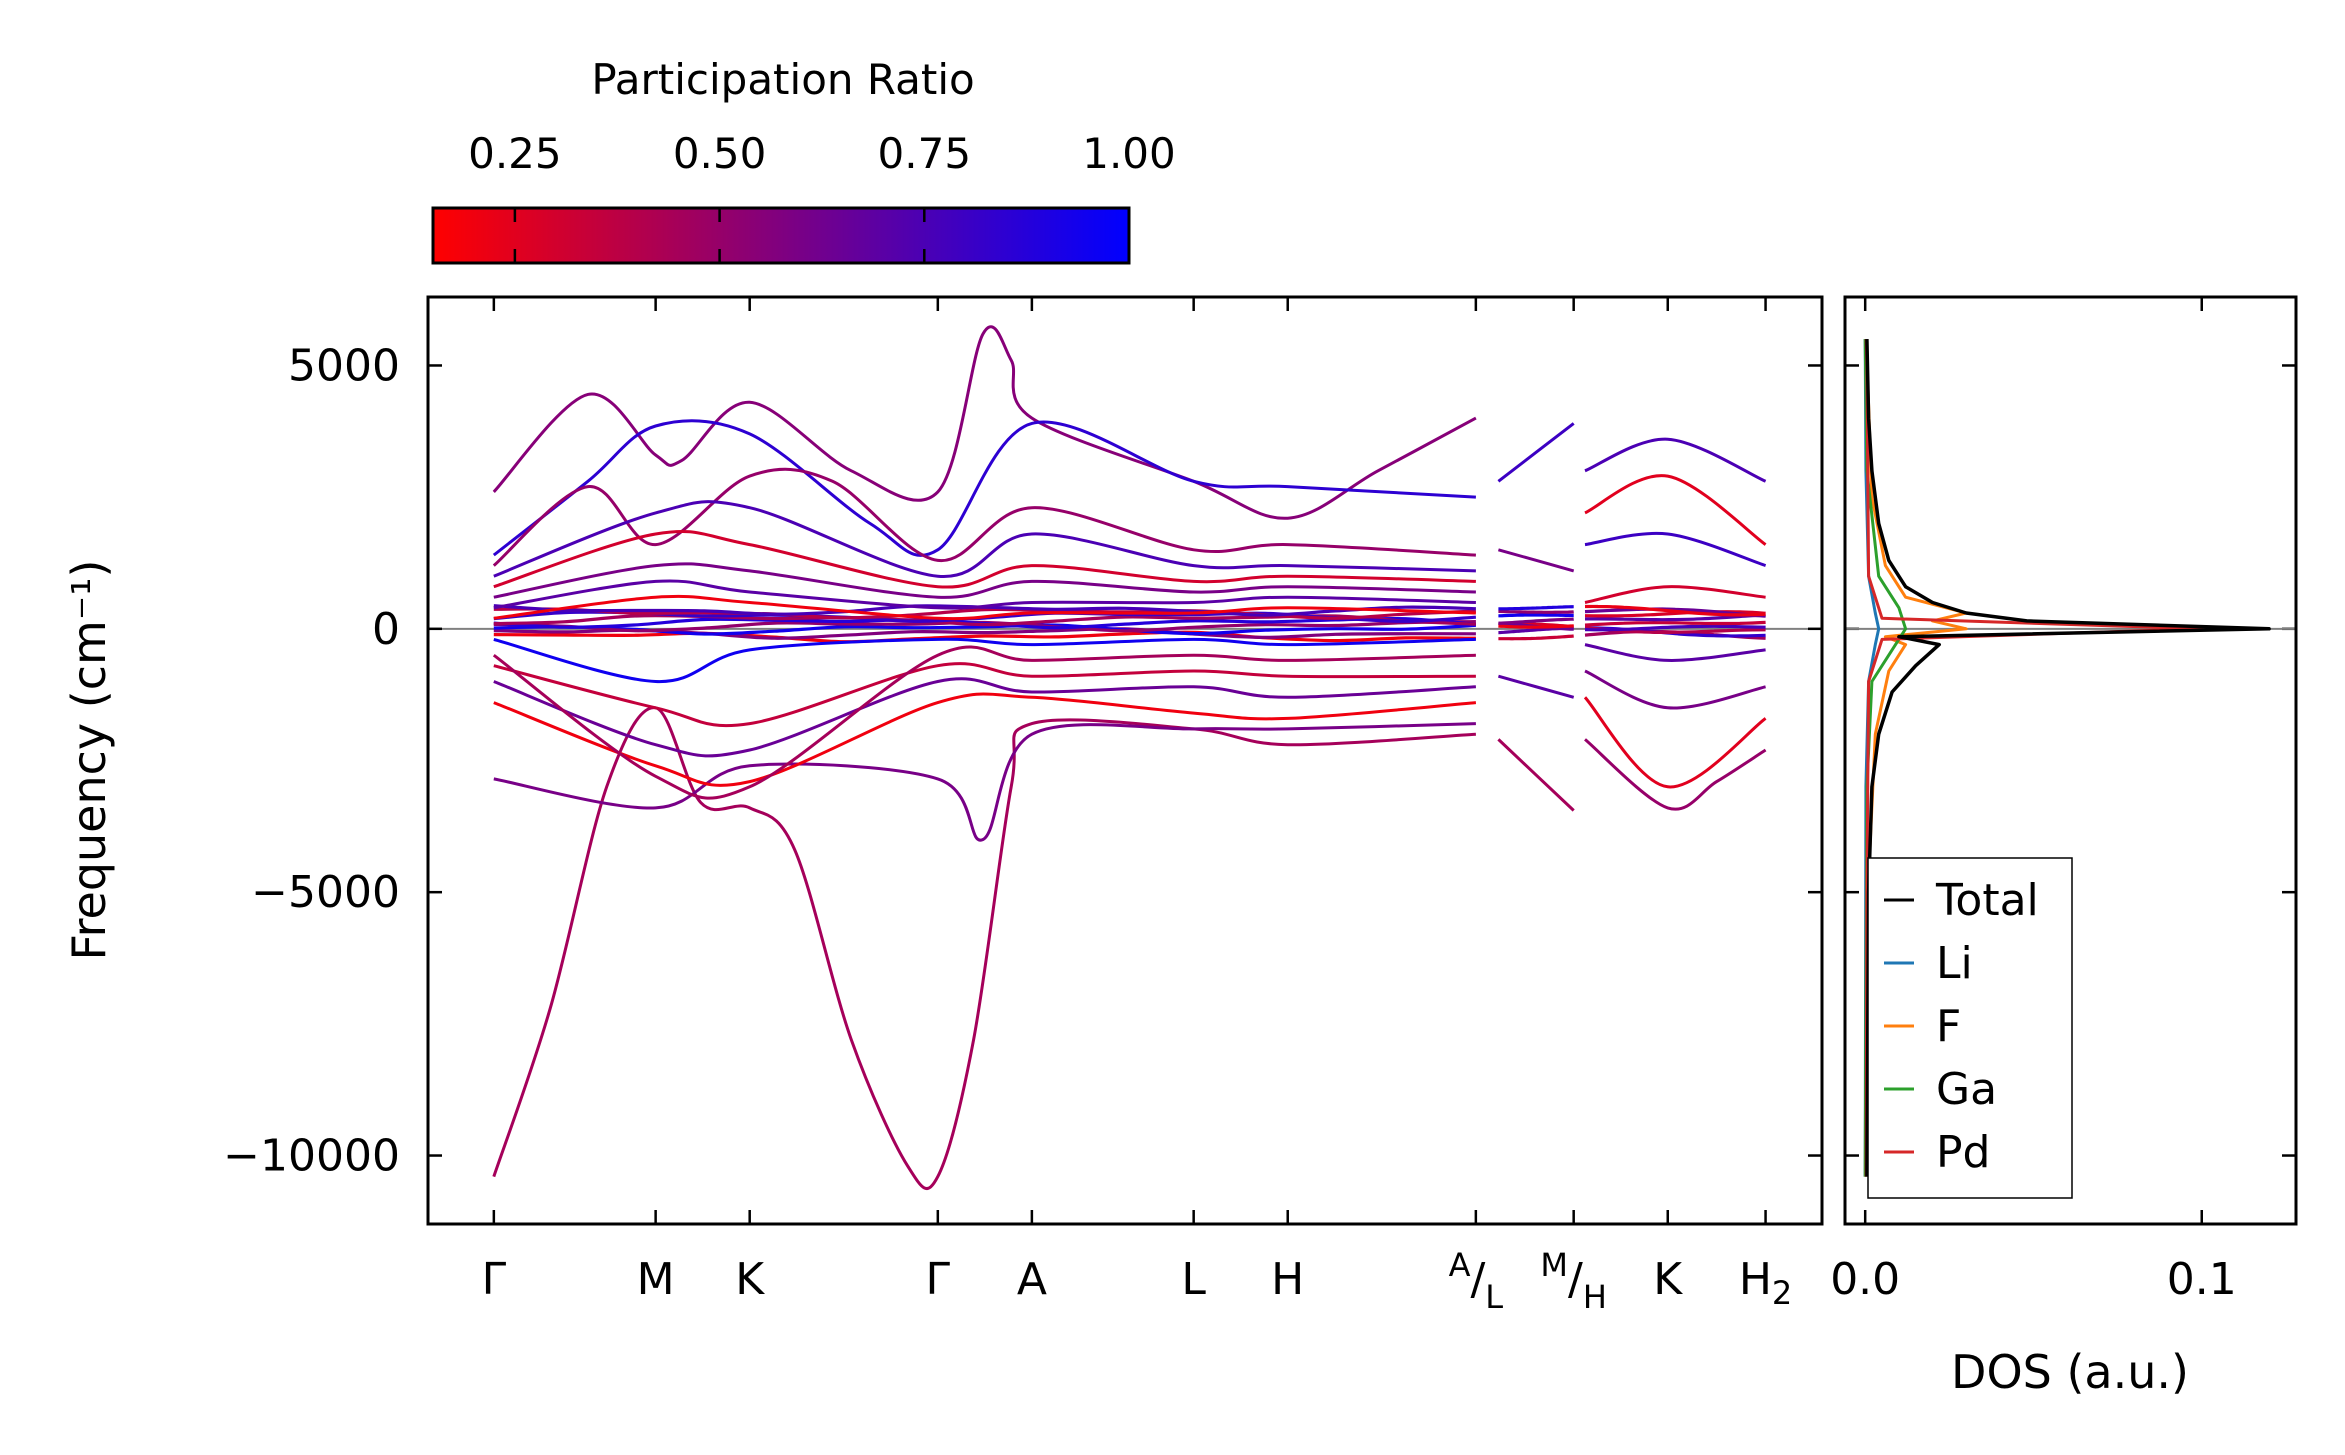 Image resolution: width=2345 pixels, height=1455 pixels. Describe the element at coordinates (325, 892) in the screenshot. I see `frequency-tick-label: −5000` at that location.